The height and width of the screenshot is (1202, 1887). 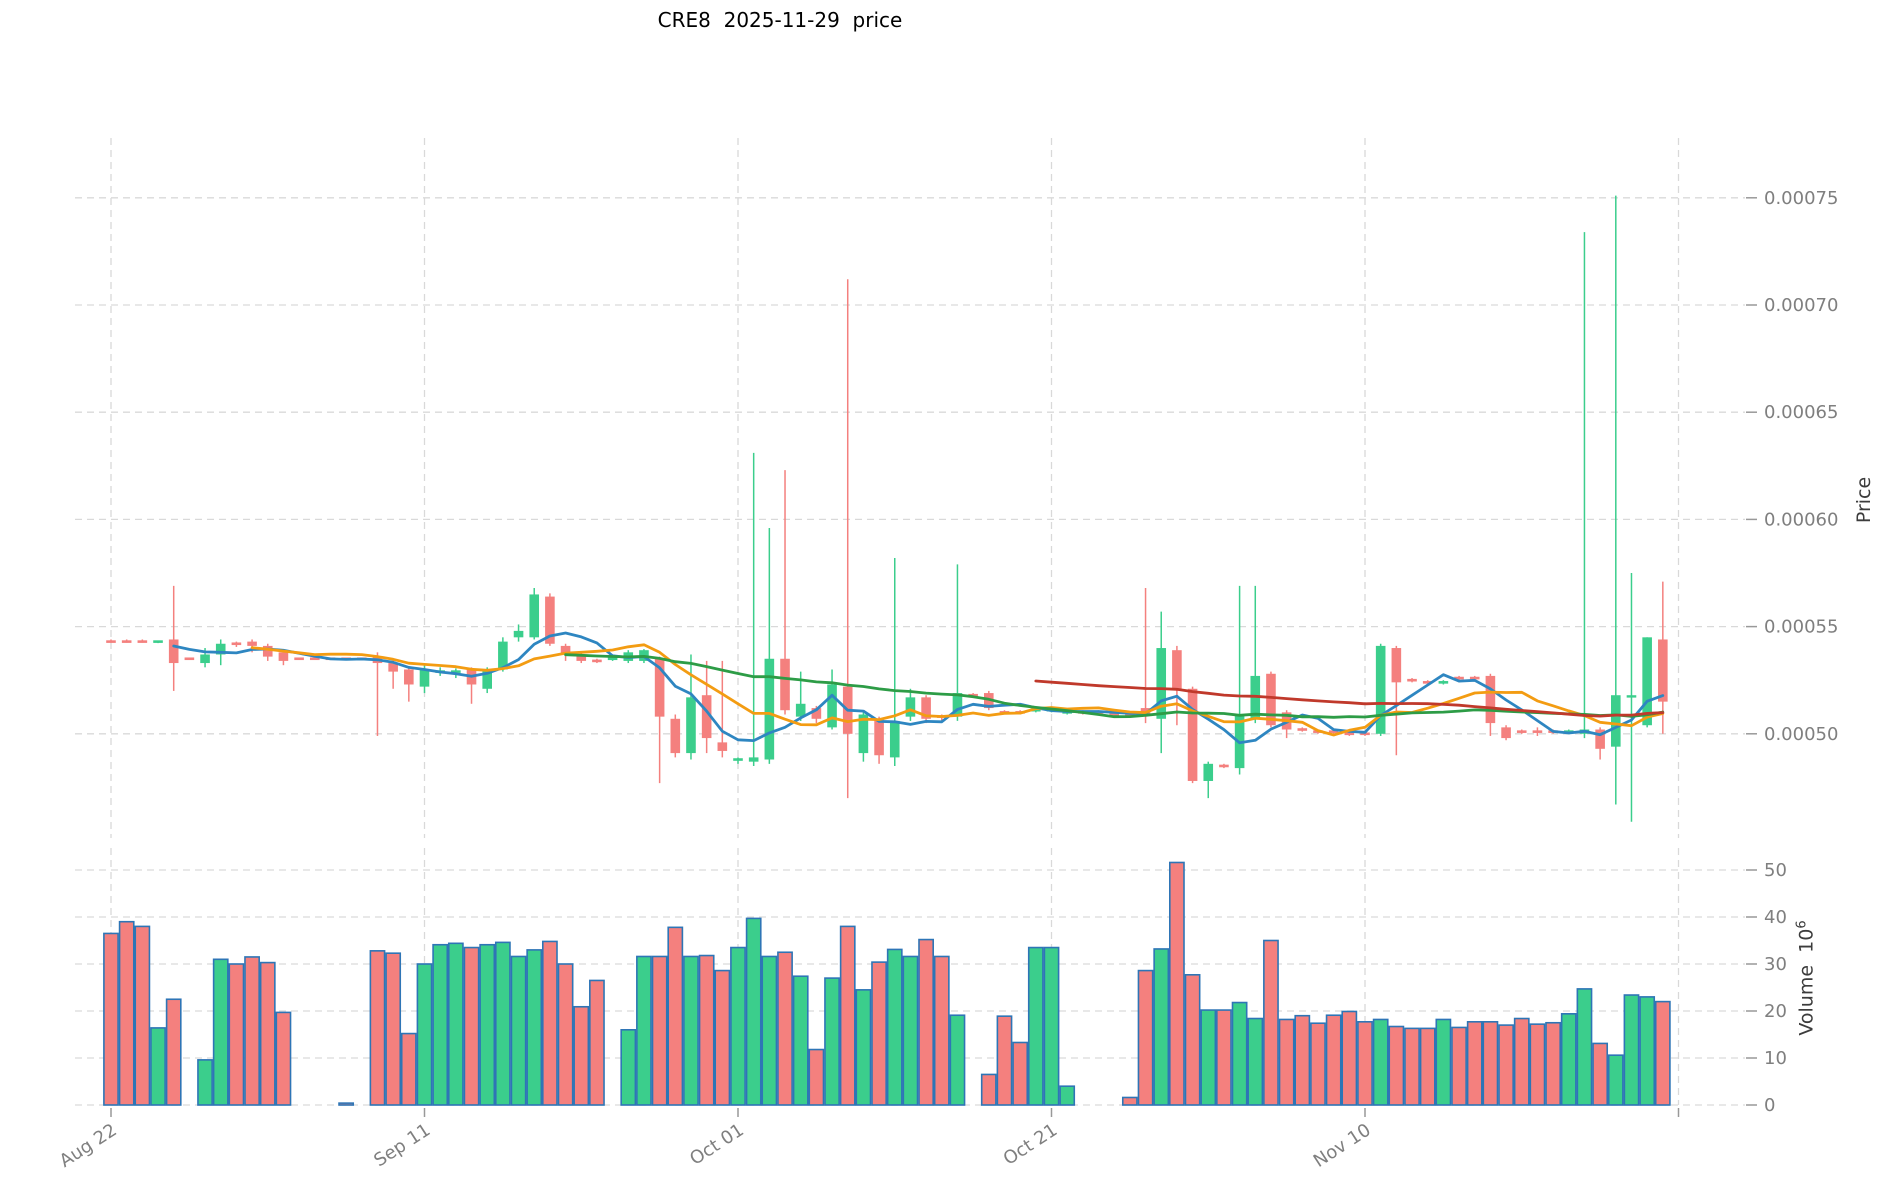 I want to click on volume-tick-label: 30, so click(x=1775, y=964).